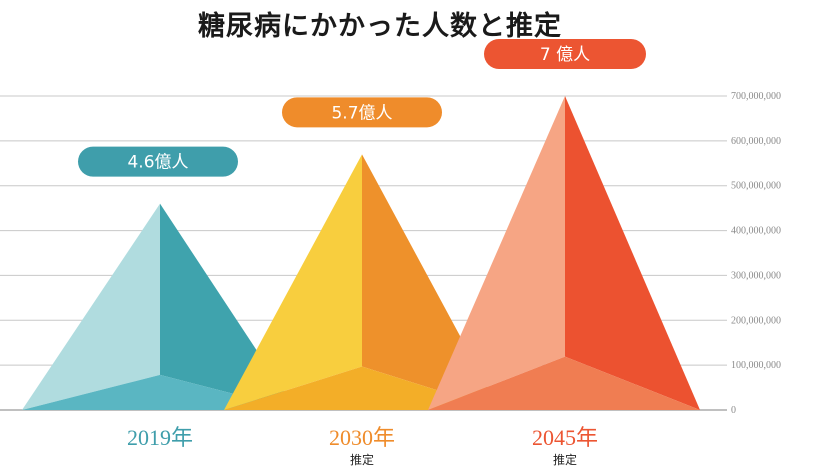 The width and height of the screenshot is (825, 473). What do you see at coordinates (756, 275) in the screenshot?
I see `y-tick-label: 300,000,000` at bounding box center [756, 275].